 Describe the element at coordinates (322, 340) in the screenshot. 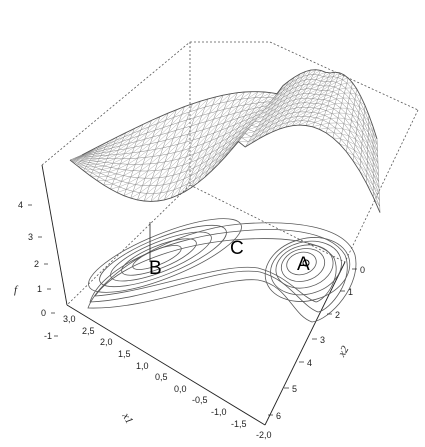

I see `x2-tick-label: 3` at that location.